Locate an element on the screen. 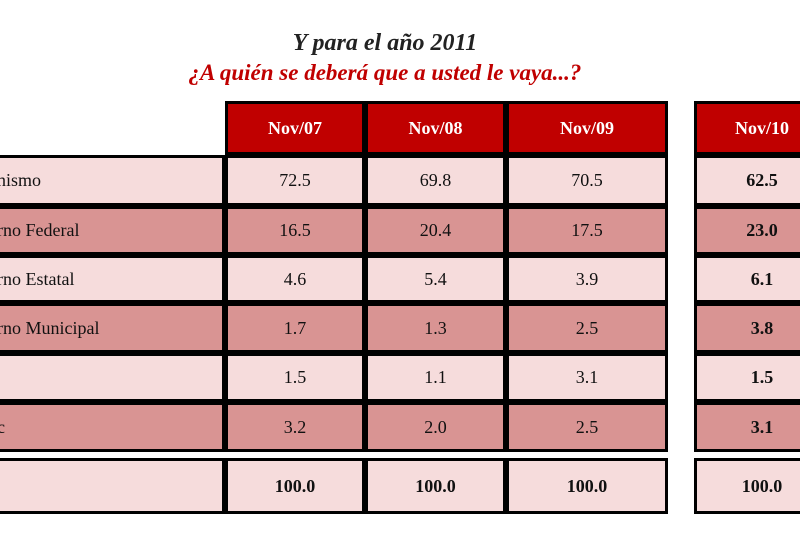 This screenshot has width=800, height=533. column-header: Nov/07 is located at coordinates (295, 128).